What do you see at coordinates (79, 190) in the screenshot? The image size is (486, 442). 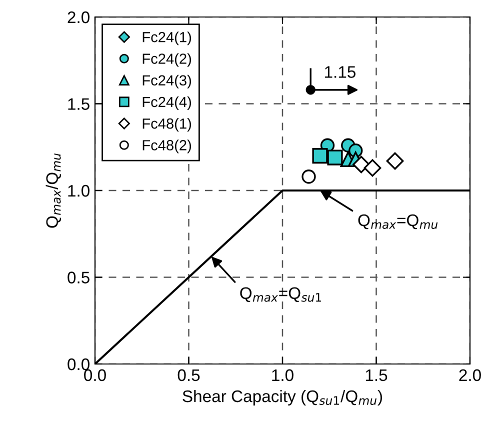 I see `y-tick-label: 1.0` at bounding box center [79, 190].